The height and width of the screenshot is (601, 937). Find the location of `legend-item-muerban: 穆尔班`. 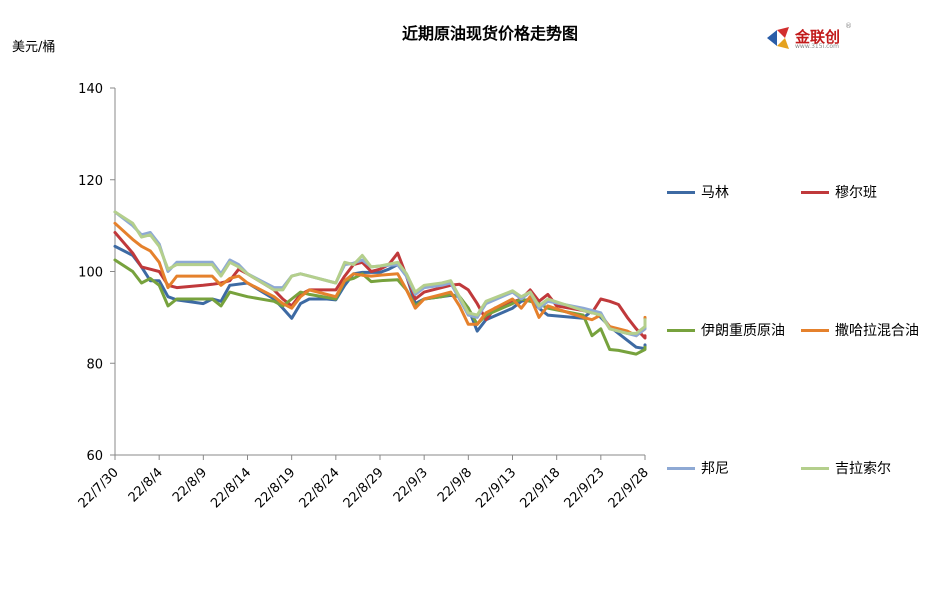

legend-item-muerban: 穆尔班 is located at coordinates (839, 192).